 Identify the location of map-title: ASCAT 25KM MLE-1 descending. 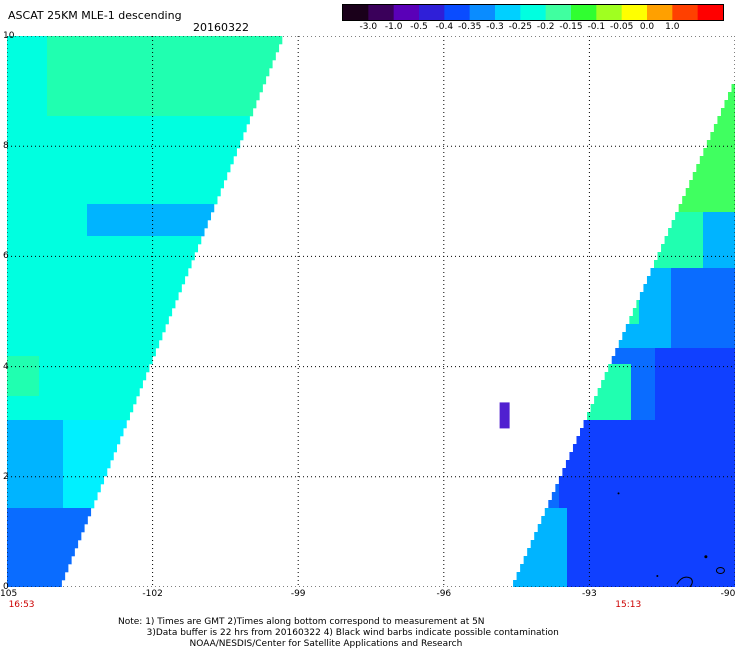
(95, 15).